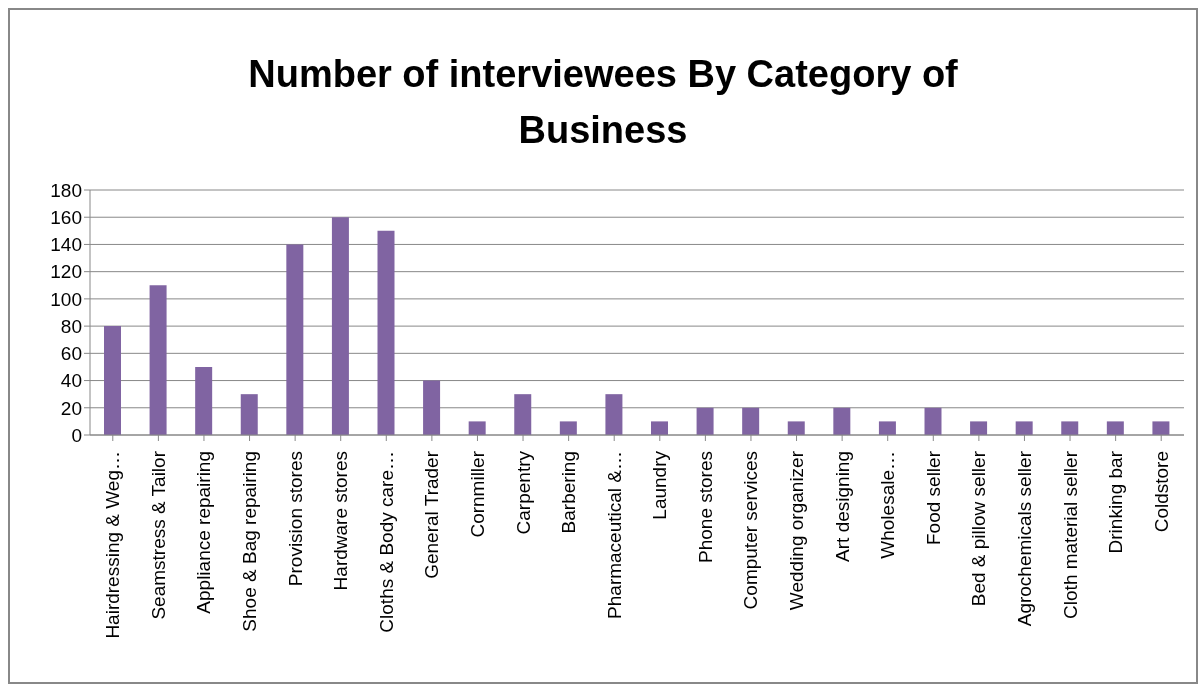 The image size is (1201, 686). What do you see at coordinates (66, 217) in the screenshot?
I see `y-tick-label: 160` at bounding box center [66, 217].